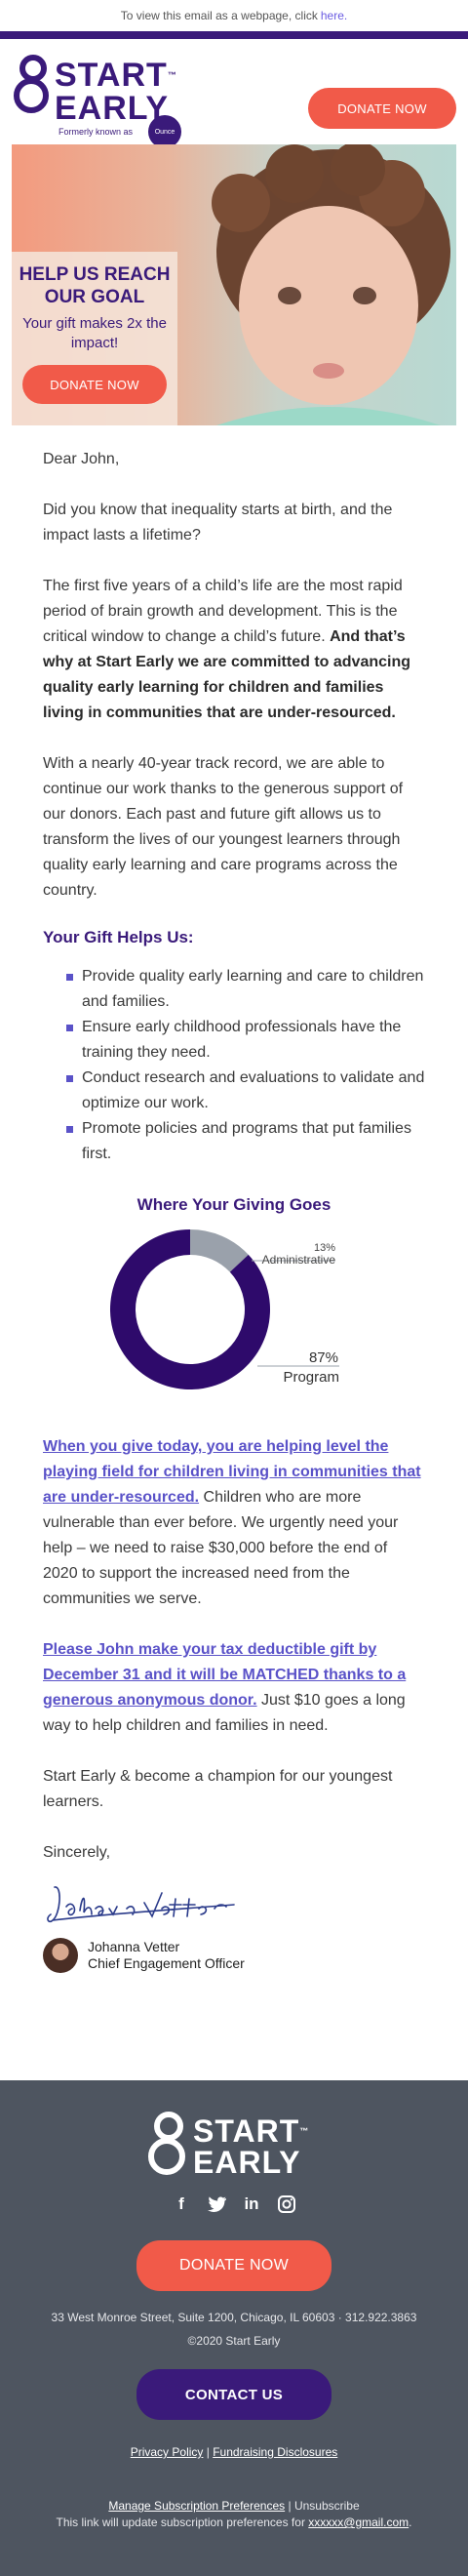 The width and height of the screenshot is (468, 2576). Describe the element at coordinates (96, 132) in the screenshot. I see `formerly-known-as: Formerly known as` at that location.